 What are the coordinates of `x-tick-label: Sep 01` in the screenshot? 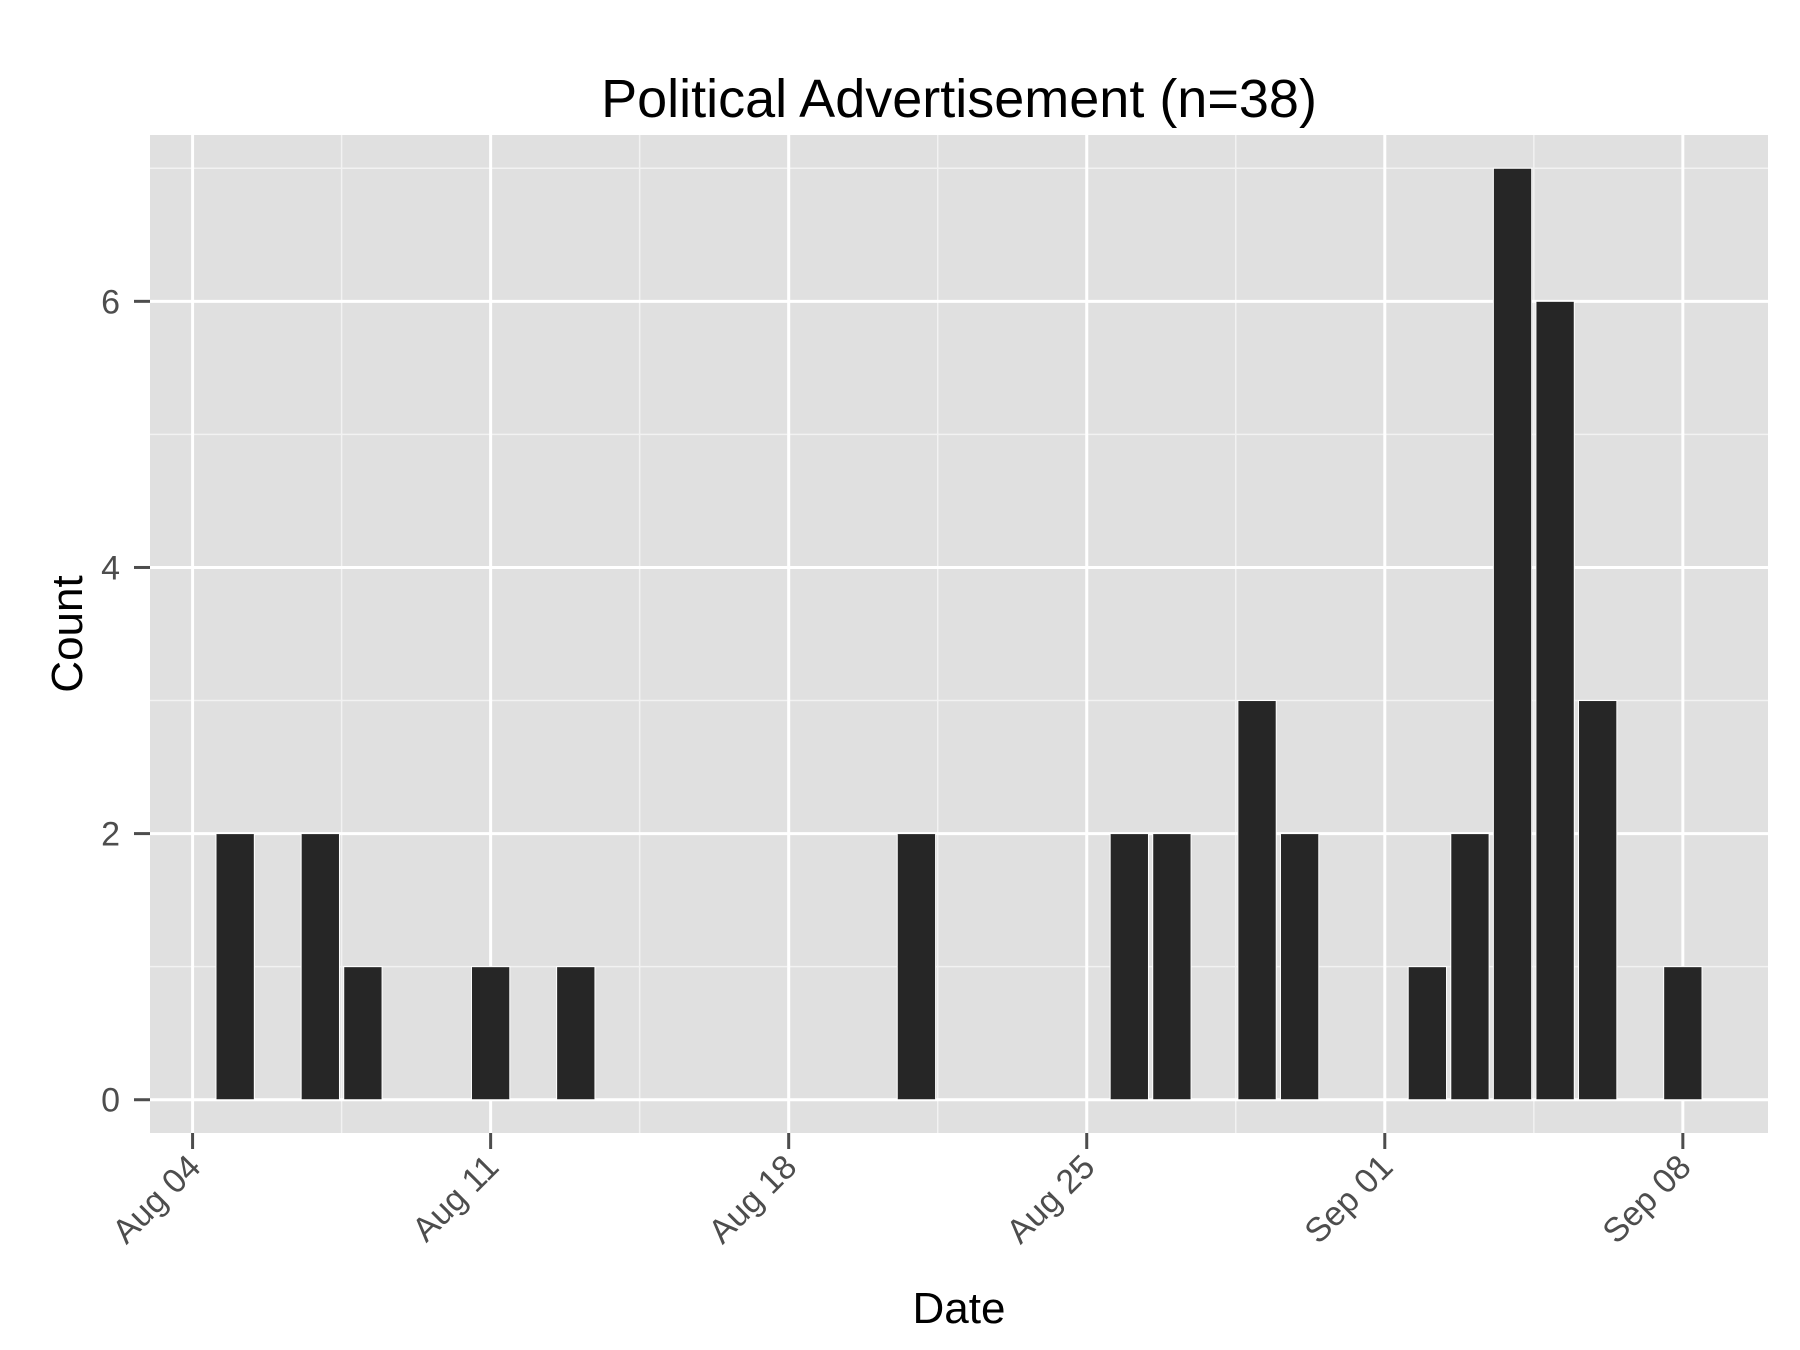 It's located at (1348, 1199).